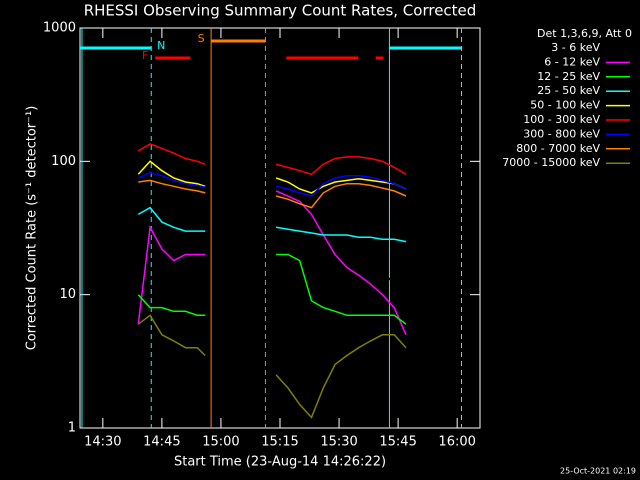  What do you see at coordinates (568, 90) in the screenshot?
I see `legend-label: 25 - 50 keV` at bounding box center [568, 90].